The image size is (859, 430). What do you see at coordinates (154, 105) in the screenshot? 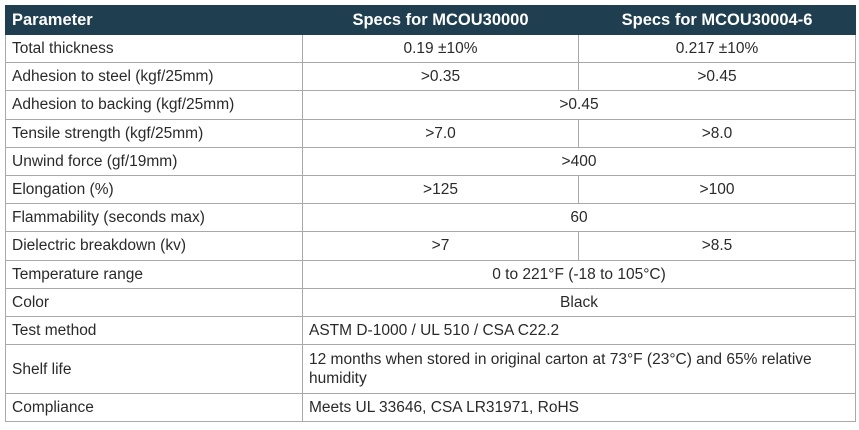
I see `param-label: Adhesion to backing (kgf/25mm)` at bounding box center [154, 105].